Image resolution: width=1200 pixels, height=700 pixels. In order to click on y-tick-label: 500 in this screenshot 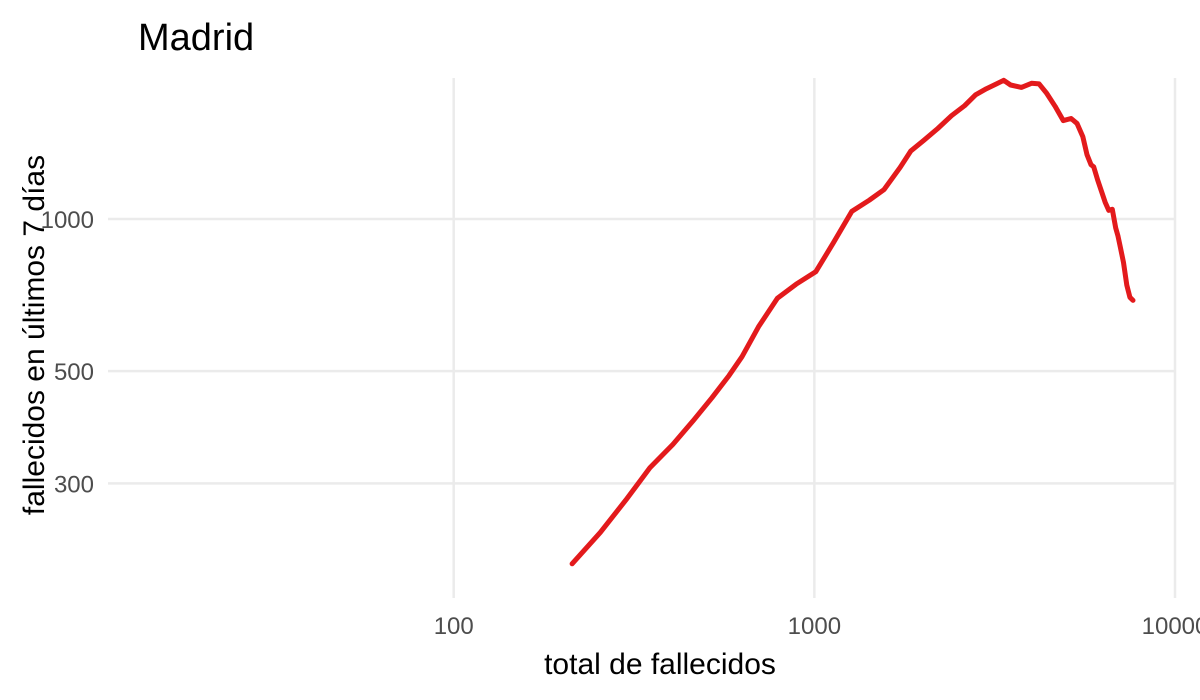, I will do `click(74, 372)`.